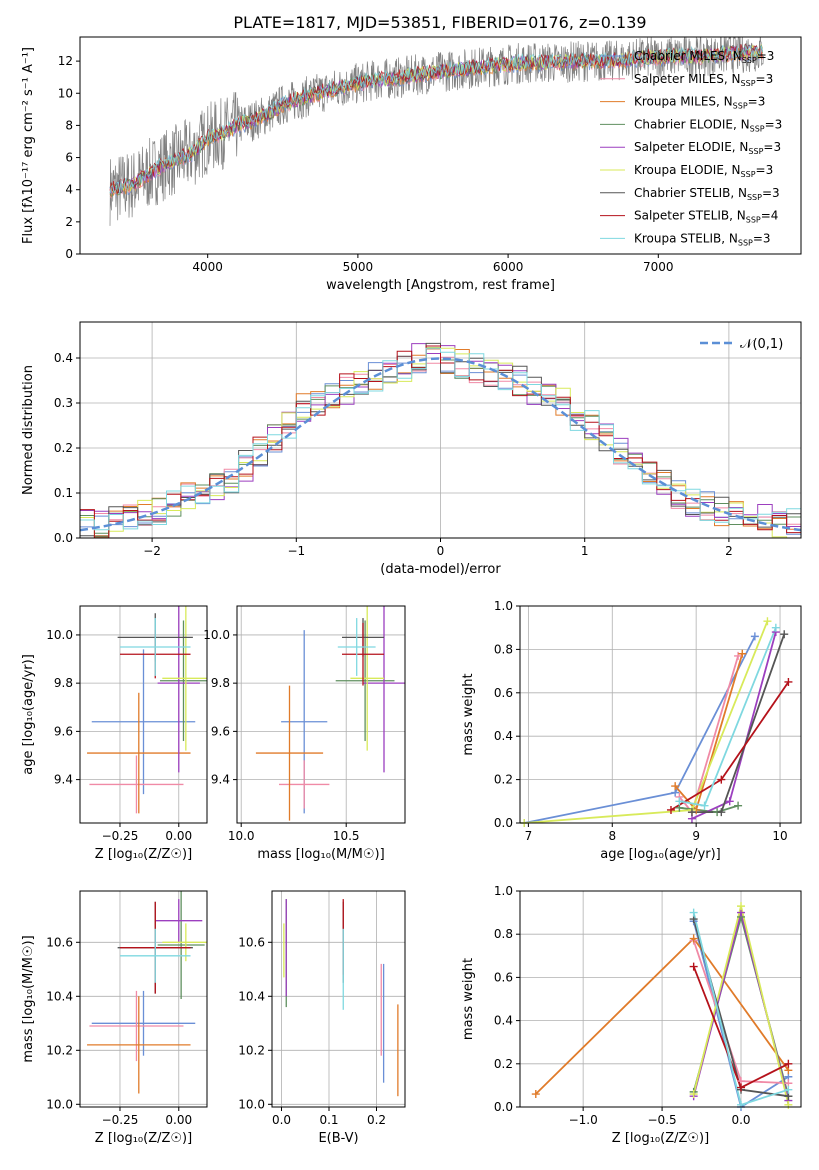 The height and width of the screenshot is (1170, 819). What do you see at coordinates (503, 934) in the screenshot?
I see `y-tick-label: 0.8` at bounding box center [503, 934].